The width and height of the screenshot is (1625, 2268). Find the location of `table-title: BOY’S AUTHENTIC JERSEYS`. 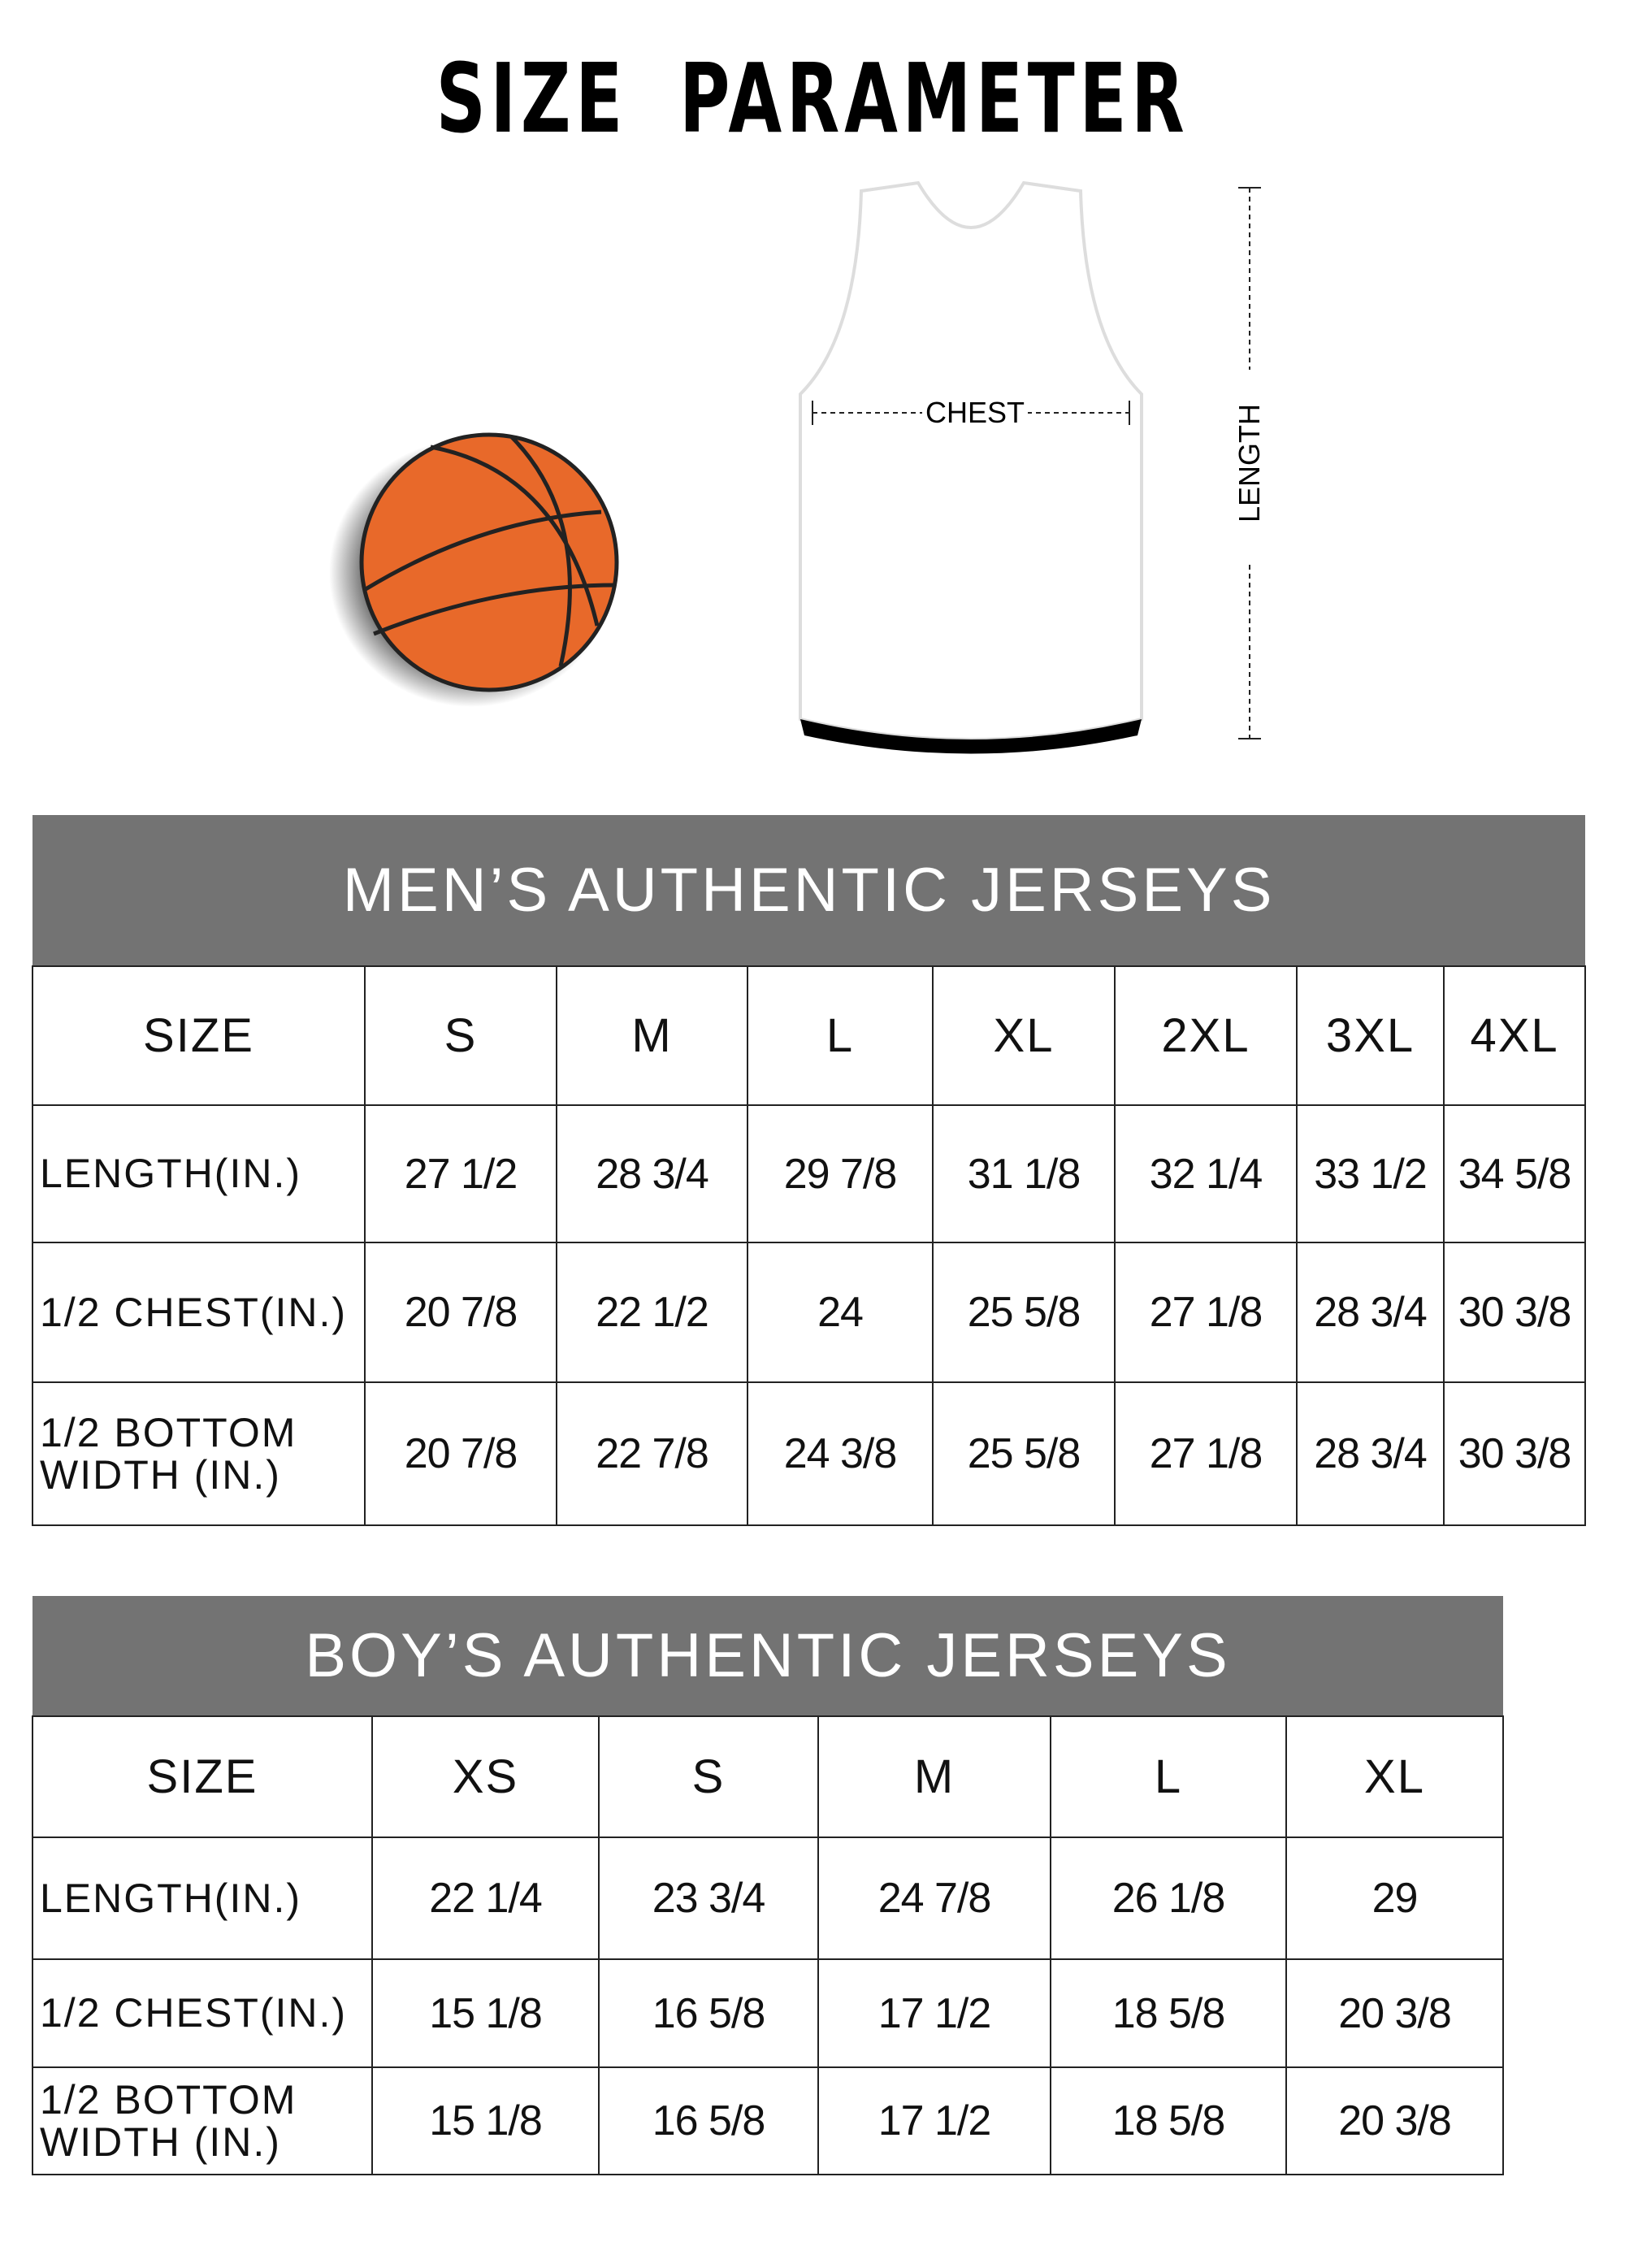

table-title: BOY’S AUTHENTIC JERSEYS is located at coordinates (767, 1656).